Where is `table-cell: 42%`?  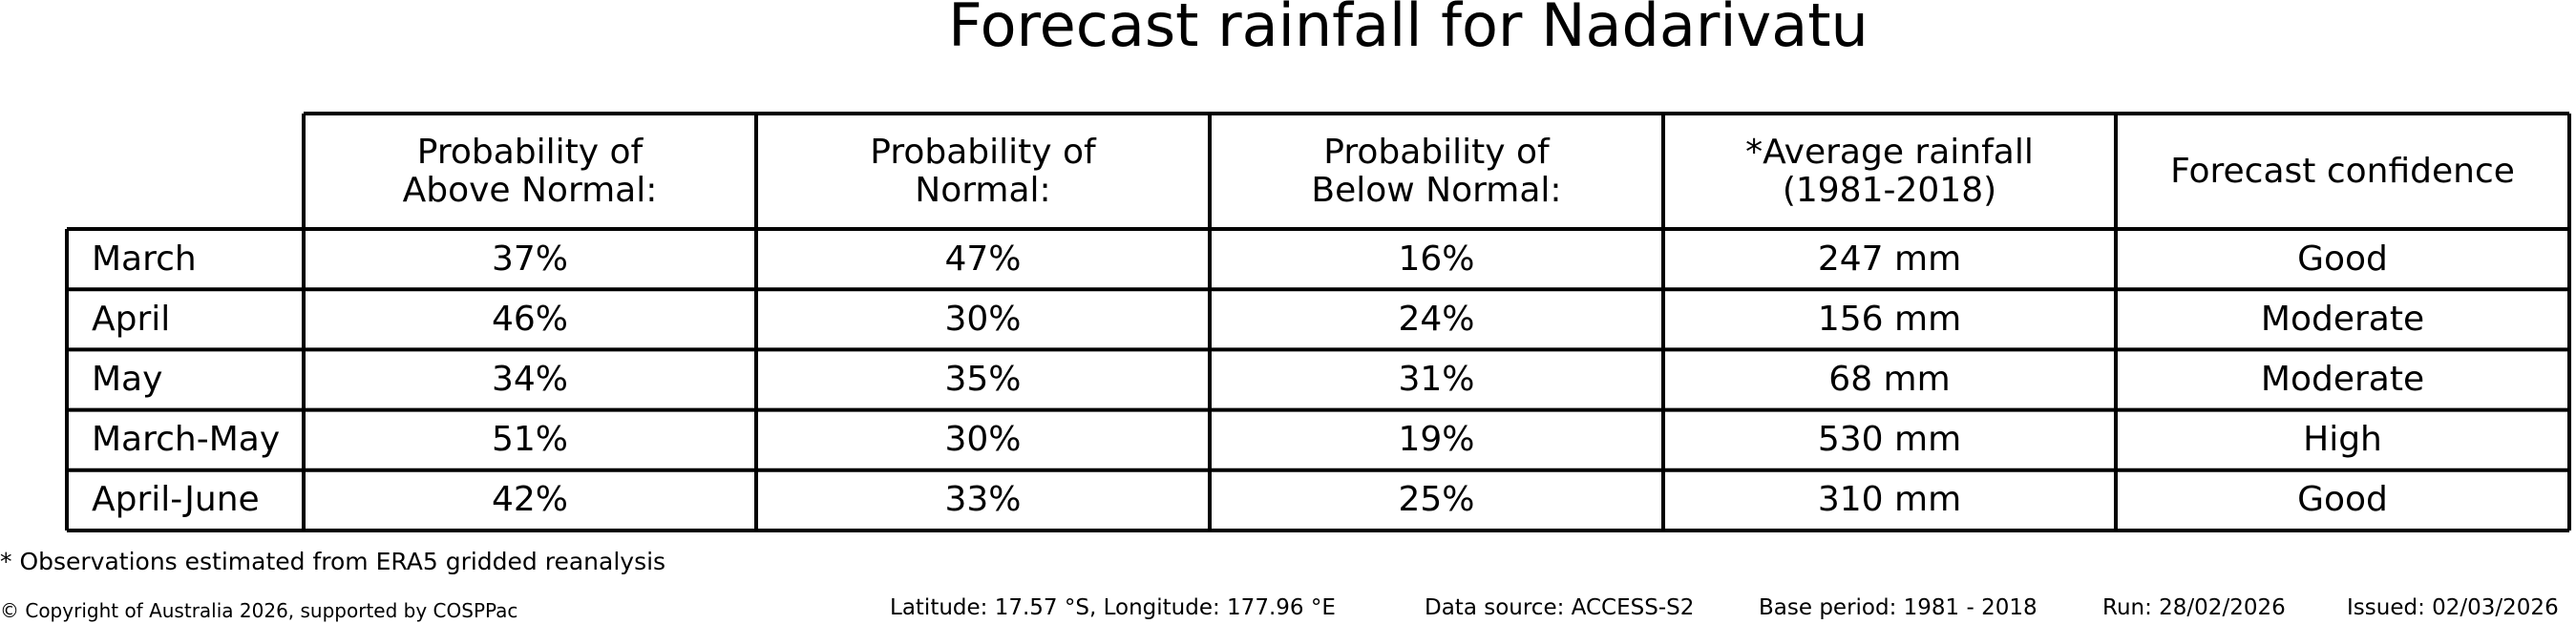 table-cell: 42% is located at coordinates (529, 500).